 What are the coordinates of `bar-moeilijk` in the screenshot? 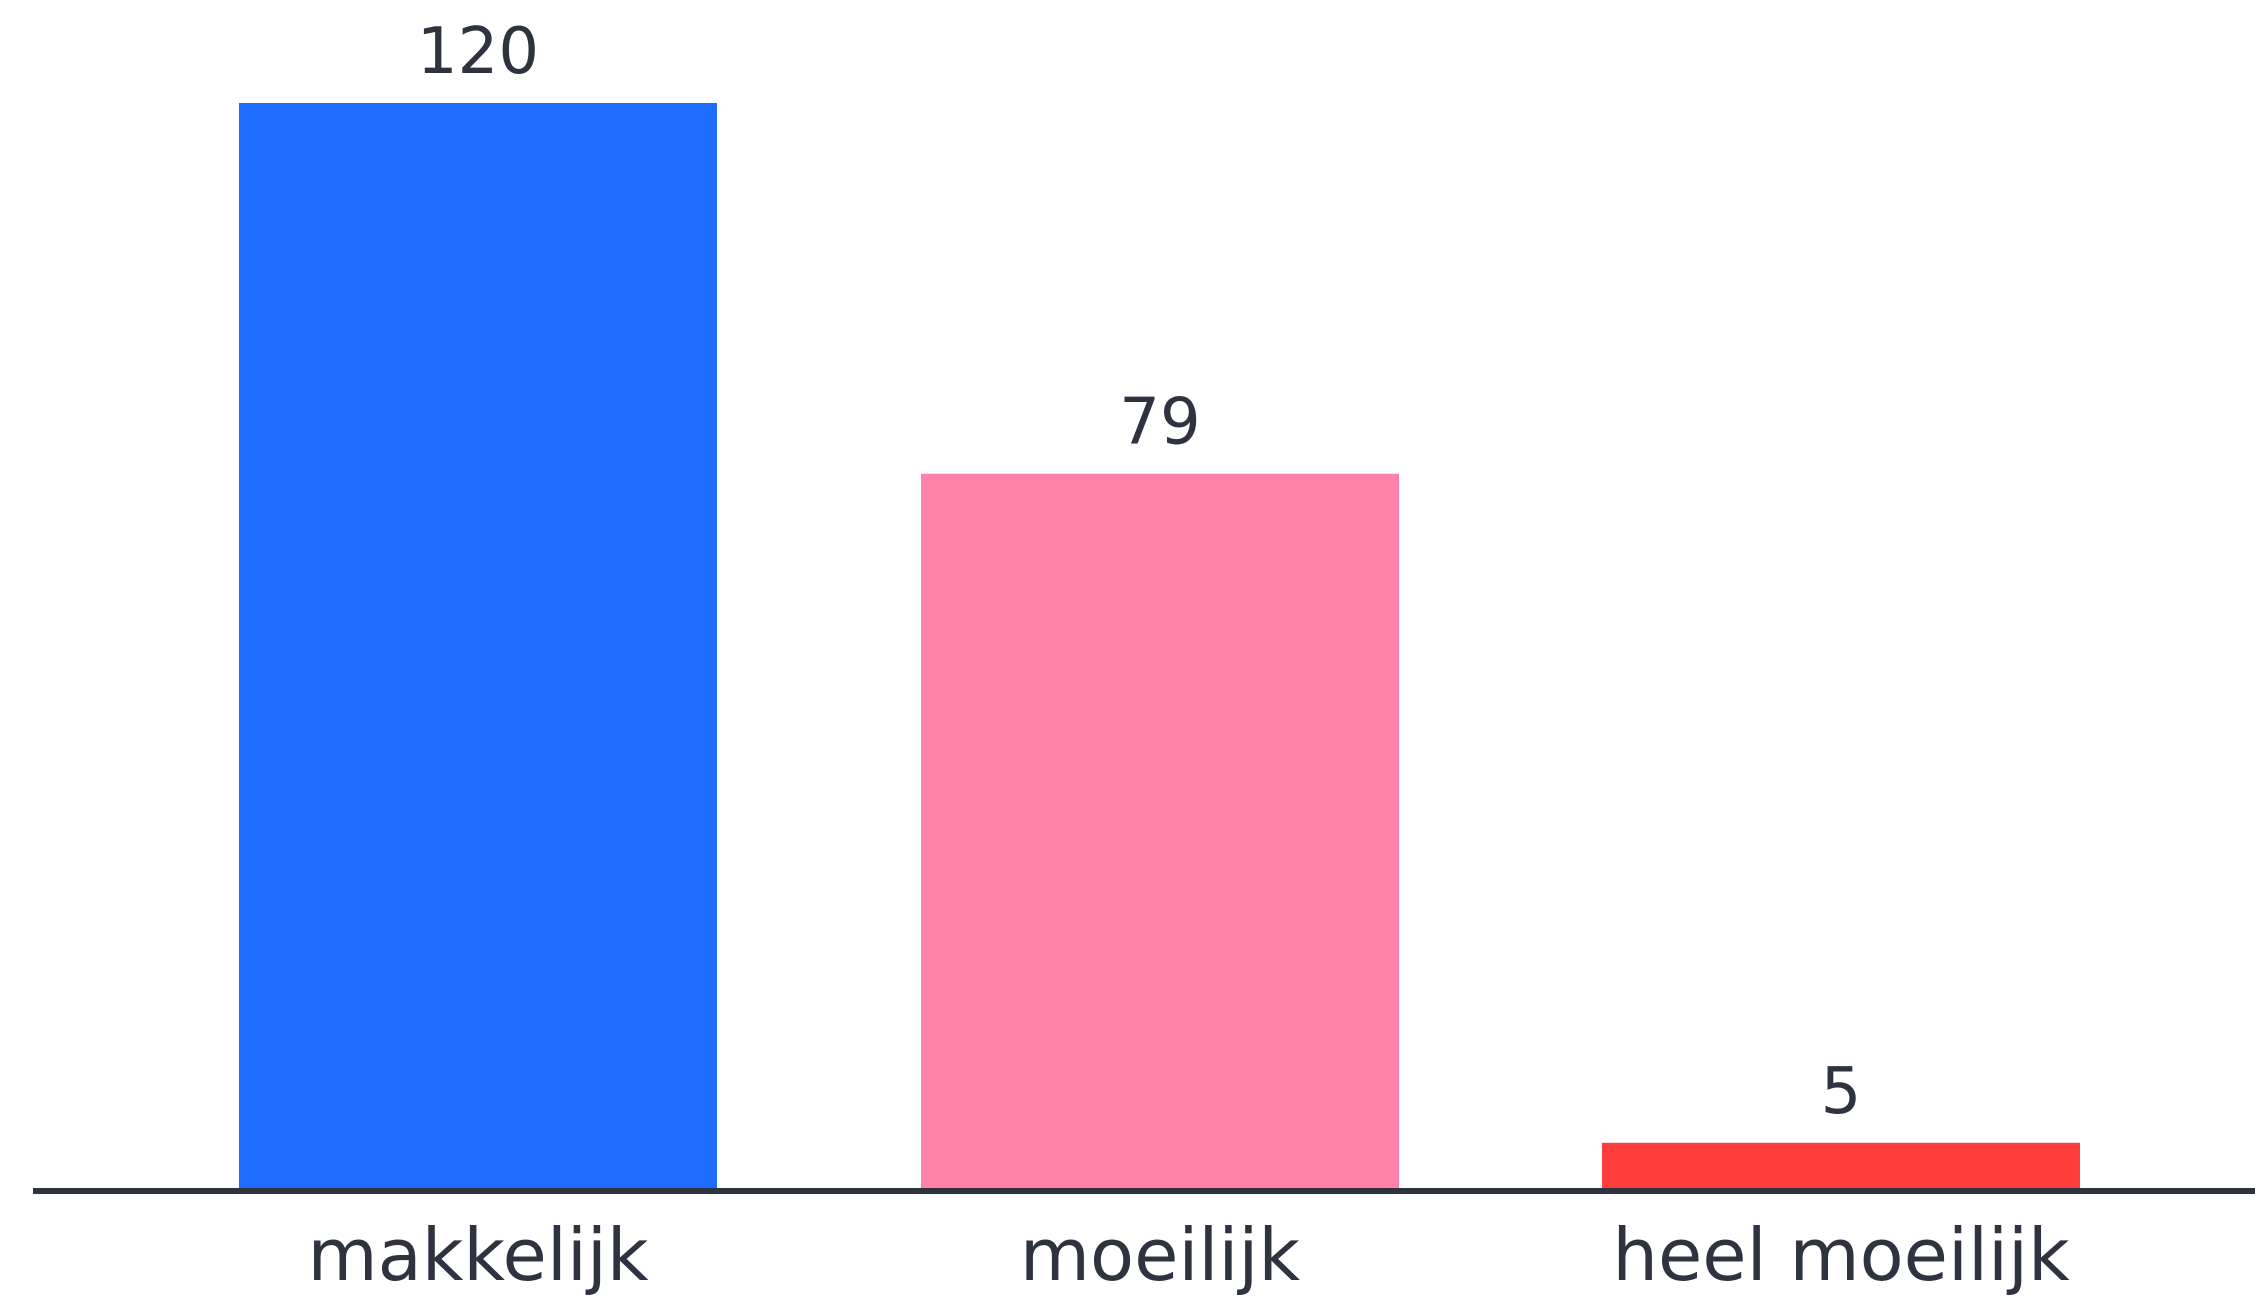 It's located at (1160, 830).